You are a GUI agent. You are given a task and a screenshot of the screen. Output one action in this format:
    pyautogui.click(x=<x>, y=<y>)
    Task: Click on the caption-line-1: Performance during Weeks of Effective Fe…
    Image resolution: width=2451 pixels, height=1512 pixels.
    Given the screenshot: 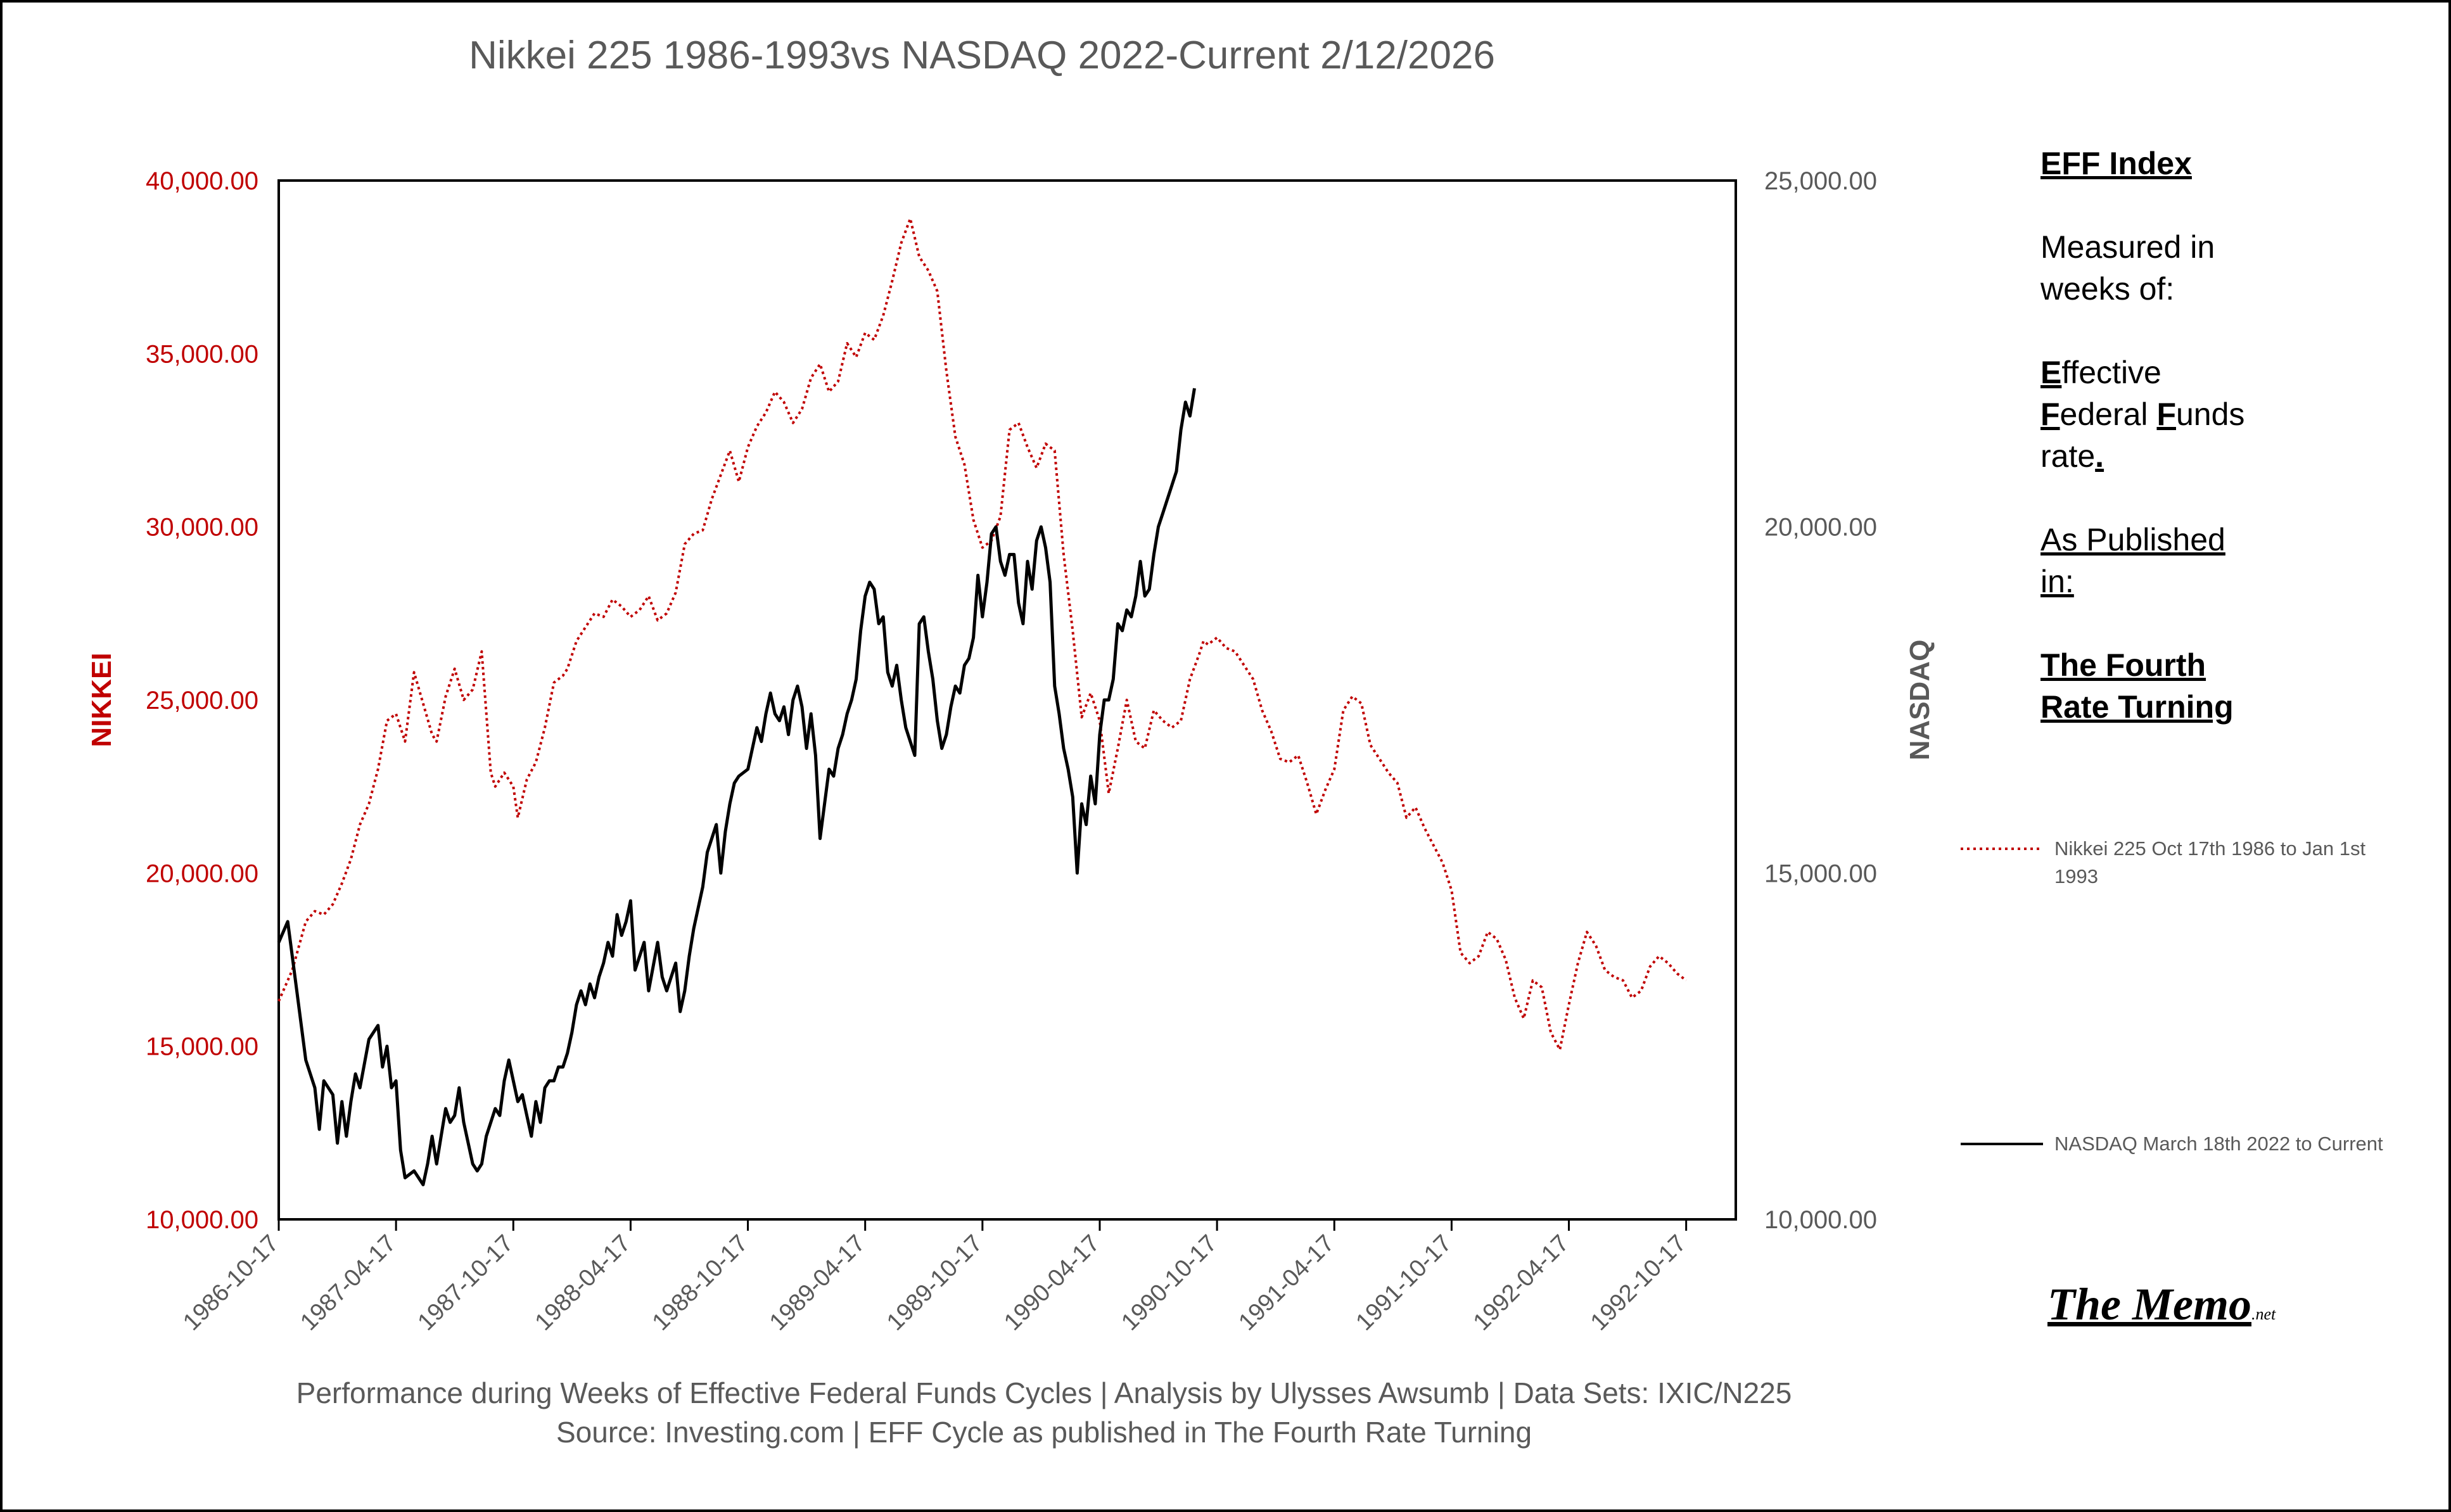 What is the action you would take?
    pyautogui.click(x=1044, y=1392)
    